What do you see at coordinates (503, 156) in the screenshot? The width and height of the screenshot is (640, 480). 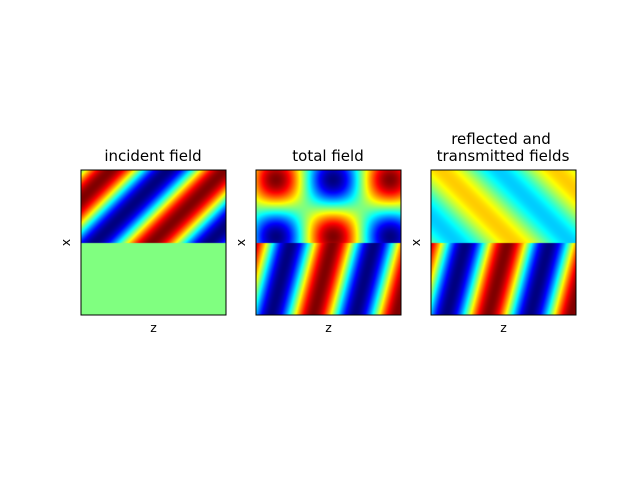 I see `panel-title-line-2: transmitted fields` at bounding box center [503, 156].